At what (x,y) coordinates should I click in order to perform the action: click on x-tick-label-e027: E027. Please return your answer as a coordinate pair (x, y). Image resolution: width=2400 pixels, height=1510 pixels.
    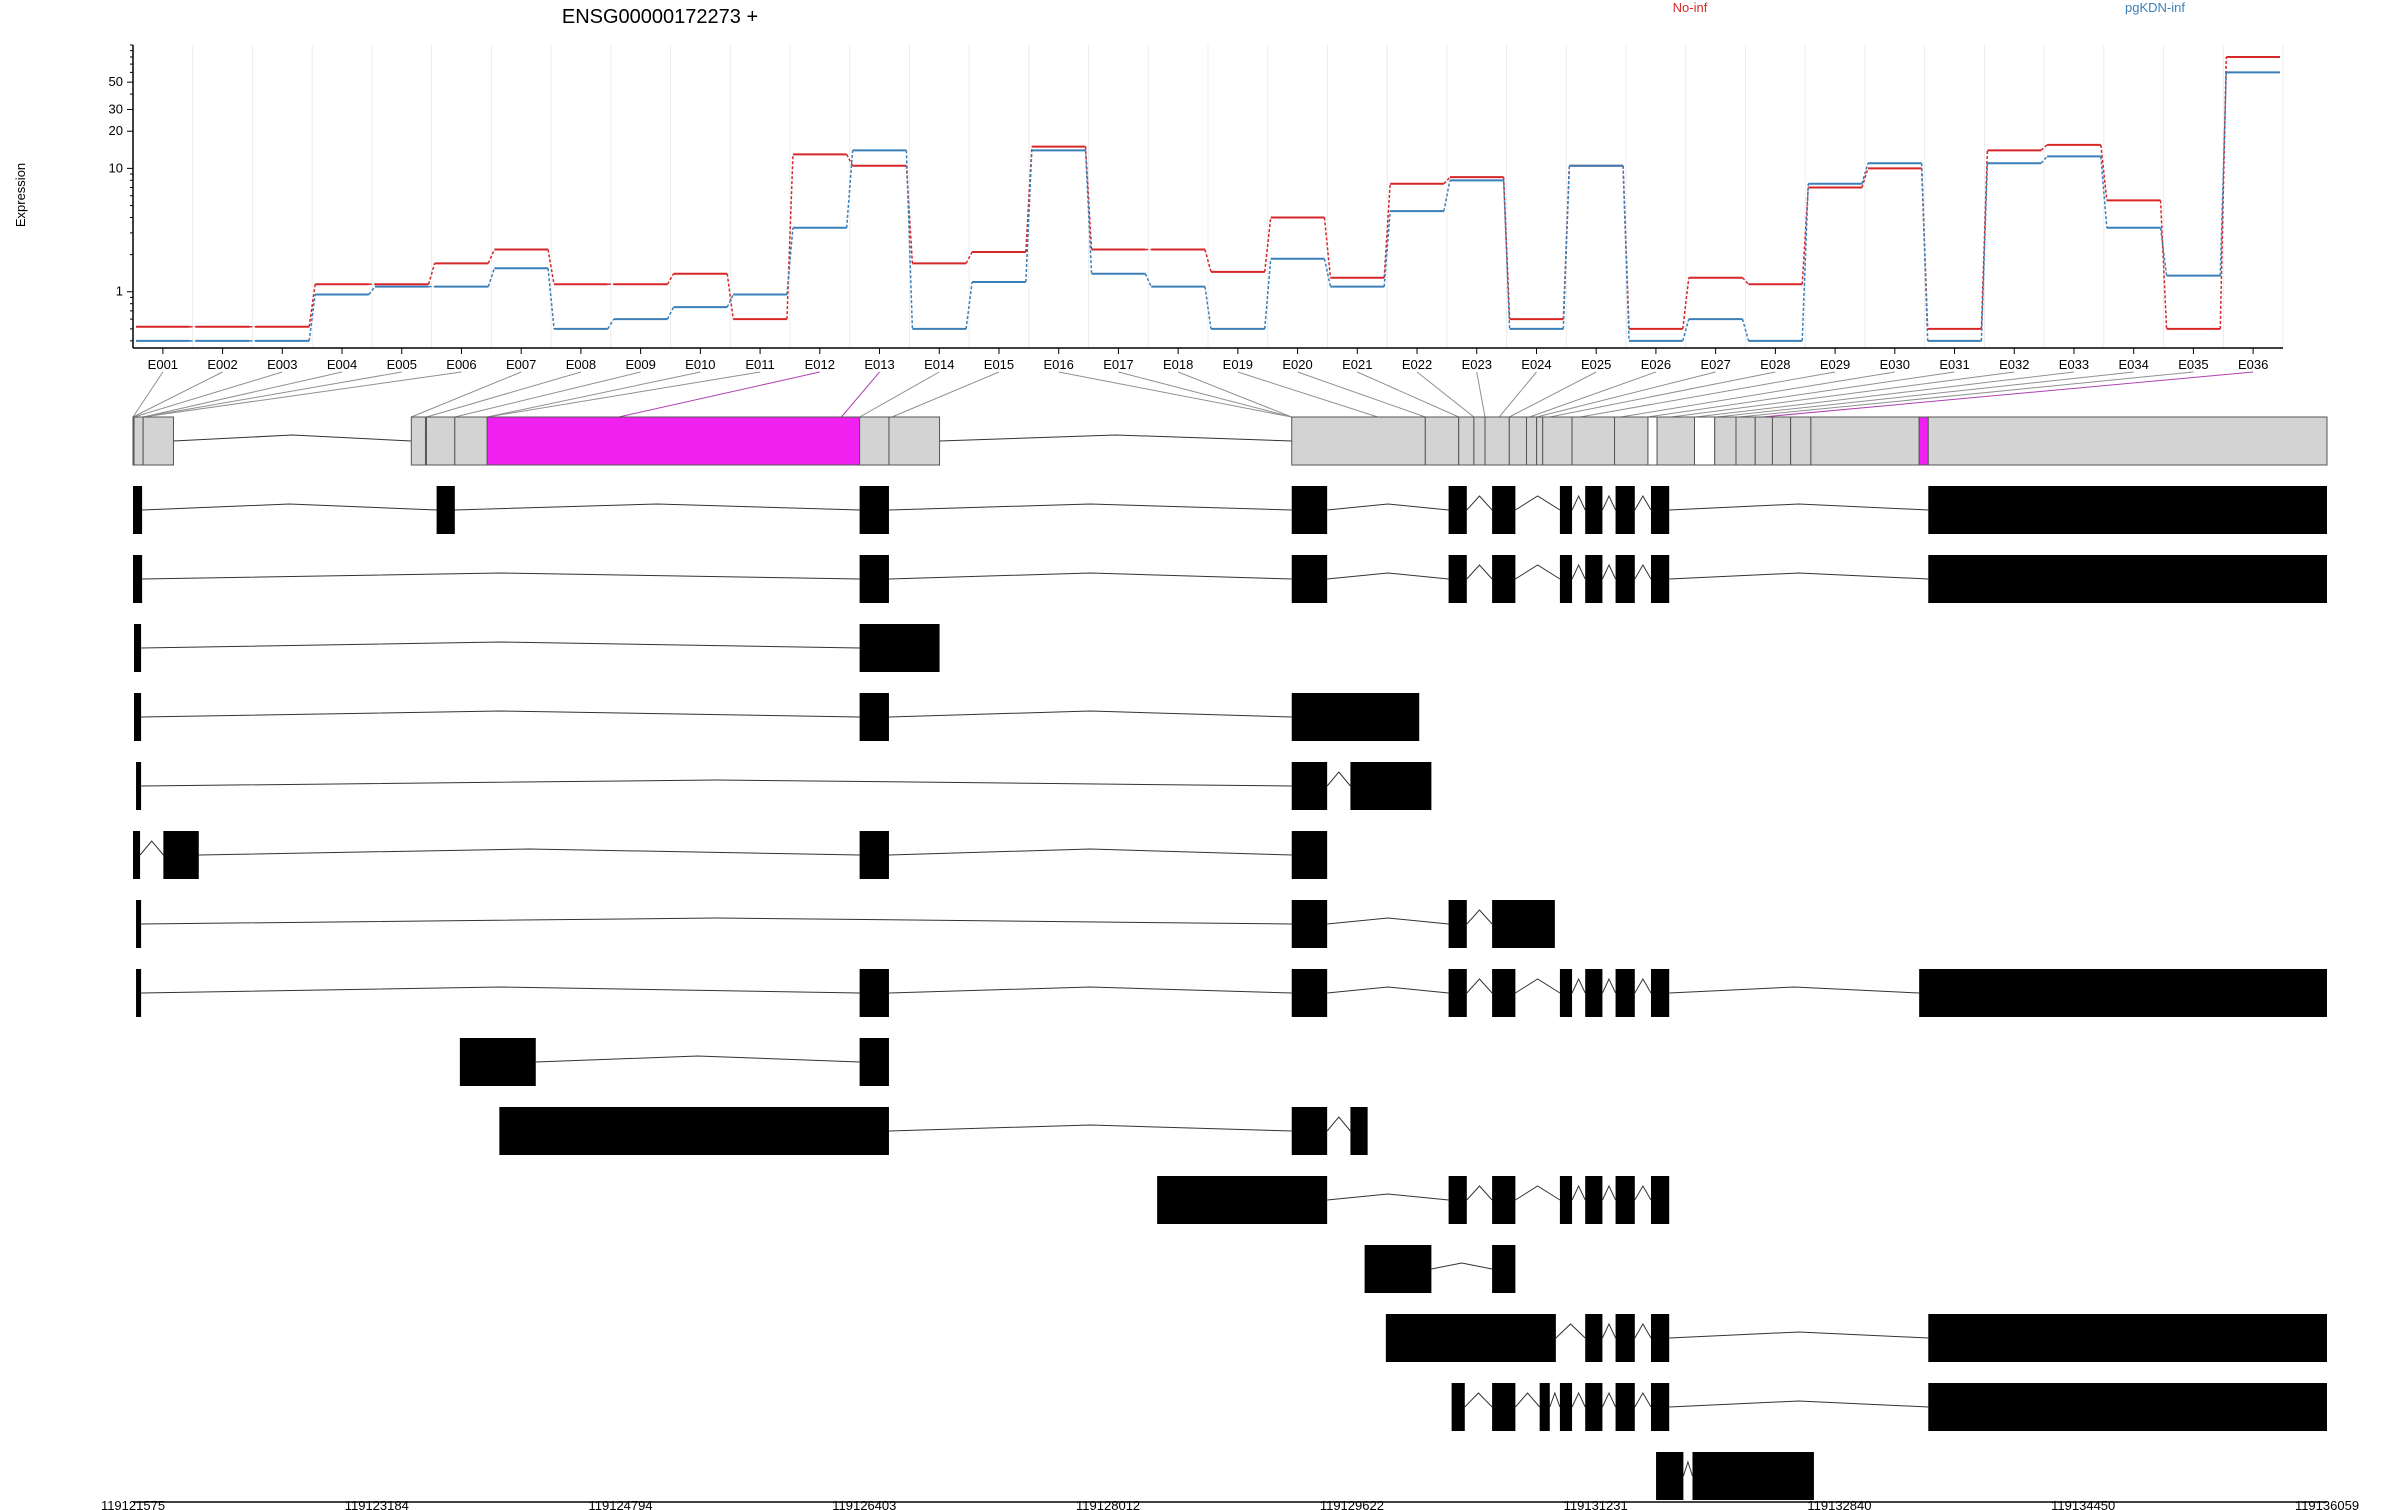
    Looking at the image, I should click on (1715, 364).